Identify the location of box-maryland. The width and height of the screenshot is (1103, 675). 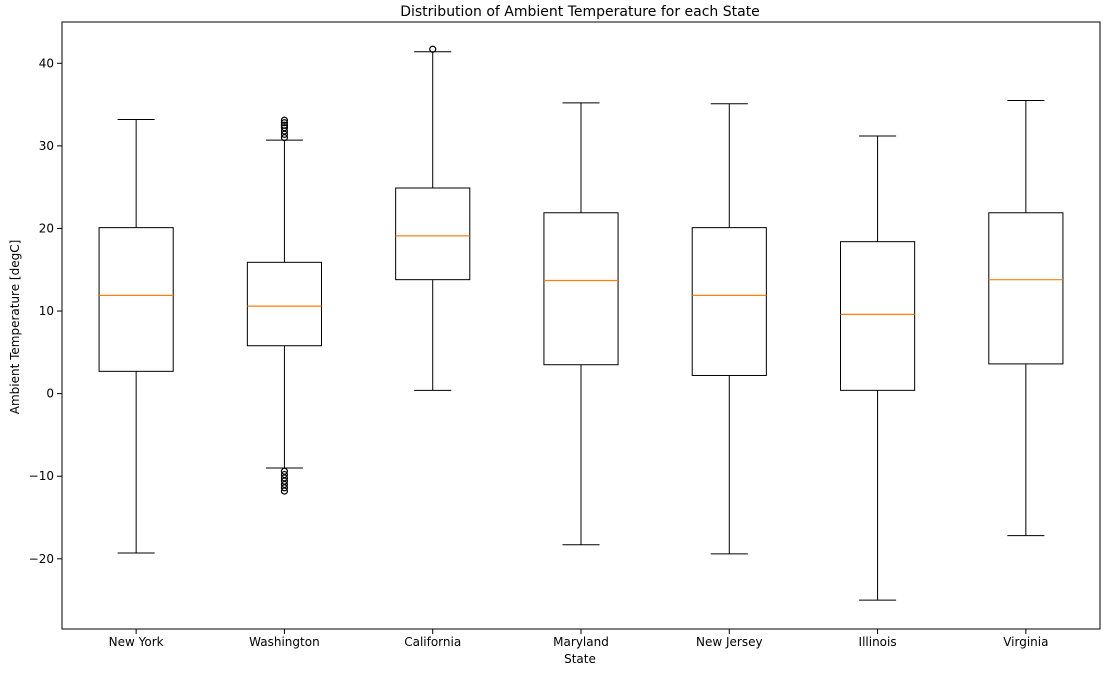
(581, 289).